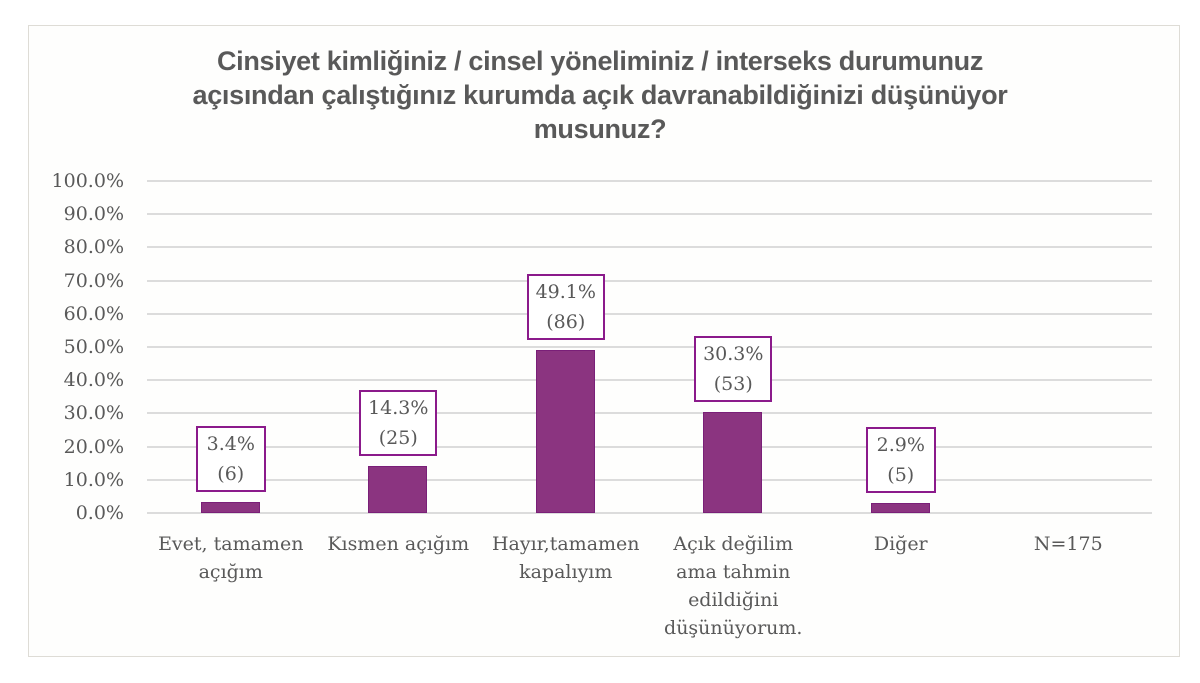 This screenshot has height=683, width=1200. What do you see at coordinates (93, 380) in the screenshot?
I see `y-axis-tick-label: 40.0%` at bounding box center [93, 380].